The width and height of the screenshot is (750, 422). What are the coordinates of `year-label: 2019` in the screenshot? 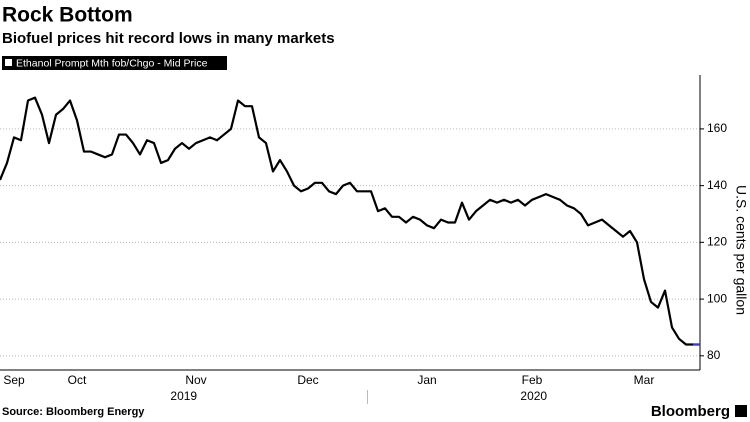 It's located at (183, 396).